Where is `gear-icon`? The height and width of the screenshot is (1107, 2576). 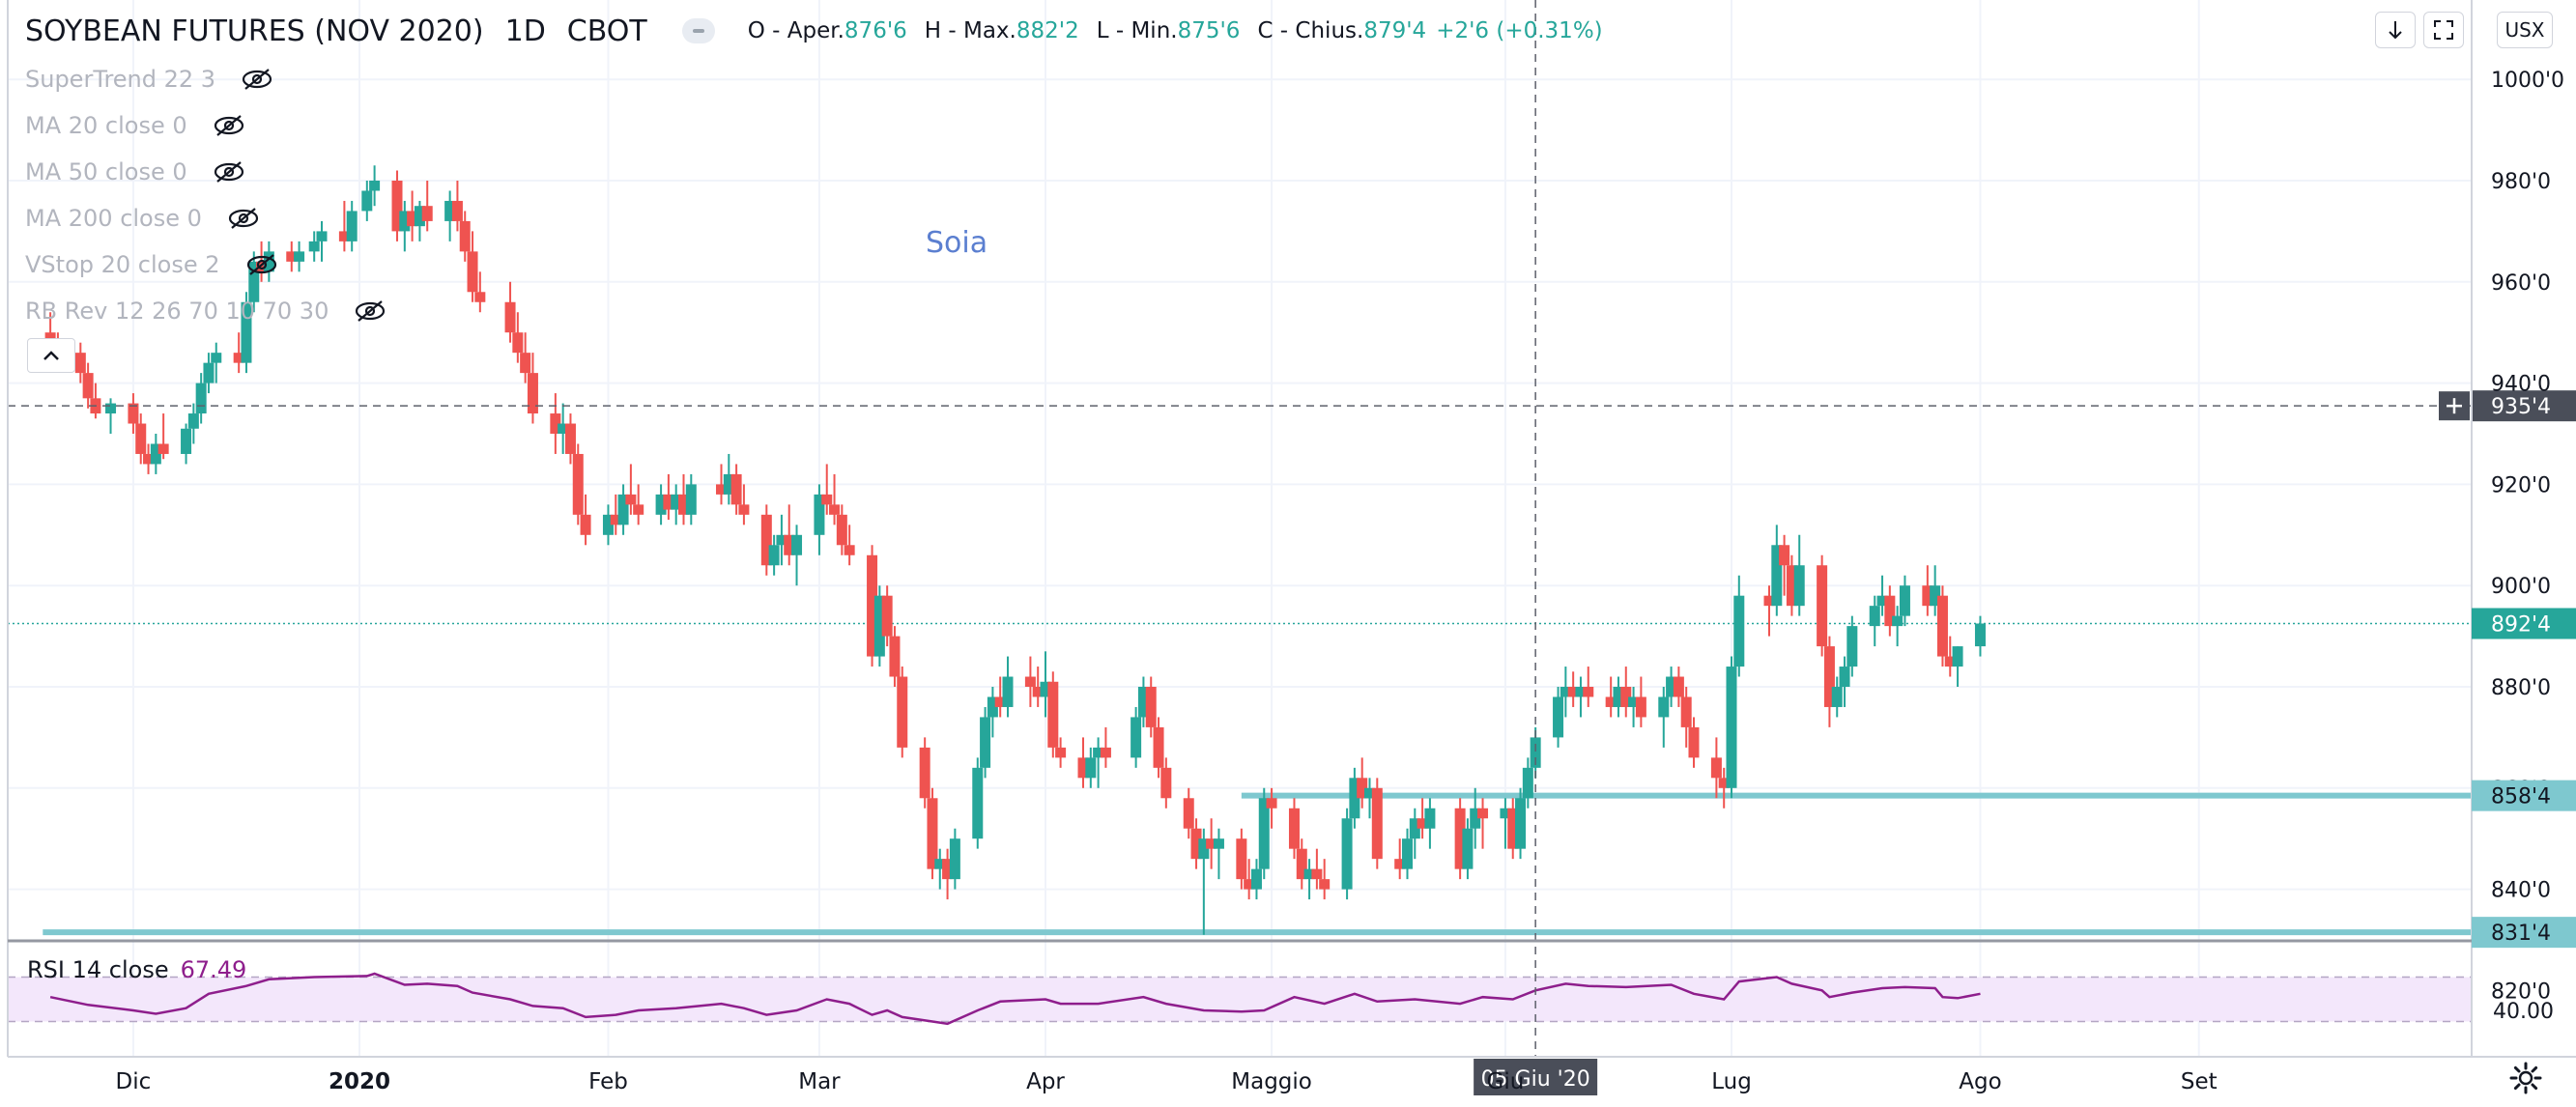
gear-icon is located at coordinates (2526, 1078).